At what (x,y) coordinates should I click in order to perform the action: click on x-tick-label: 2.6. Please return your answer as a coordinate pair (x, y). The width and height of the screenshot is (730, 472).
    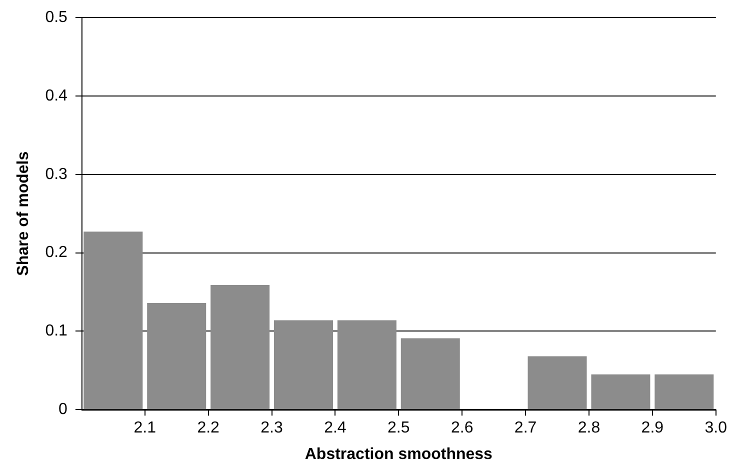
    Looking at the image, I should click on (462, 428).